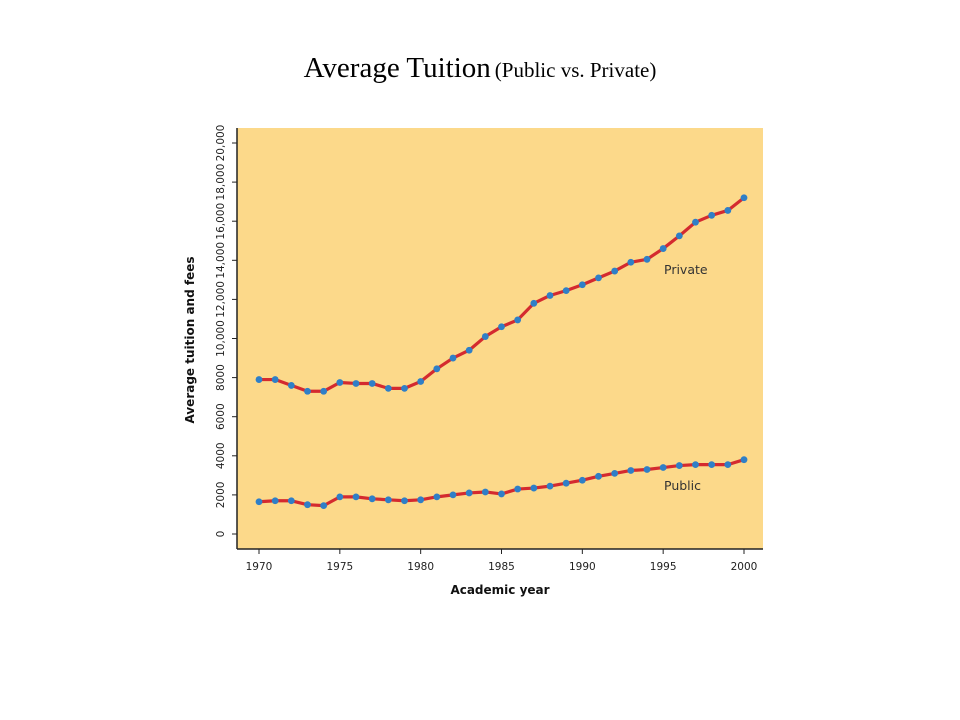  Describe the element at coordinates (397, 68) in the screenshot. I see `title-main: Average Tuition` at that location.